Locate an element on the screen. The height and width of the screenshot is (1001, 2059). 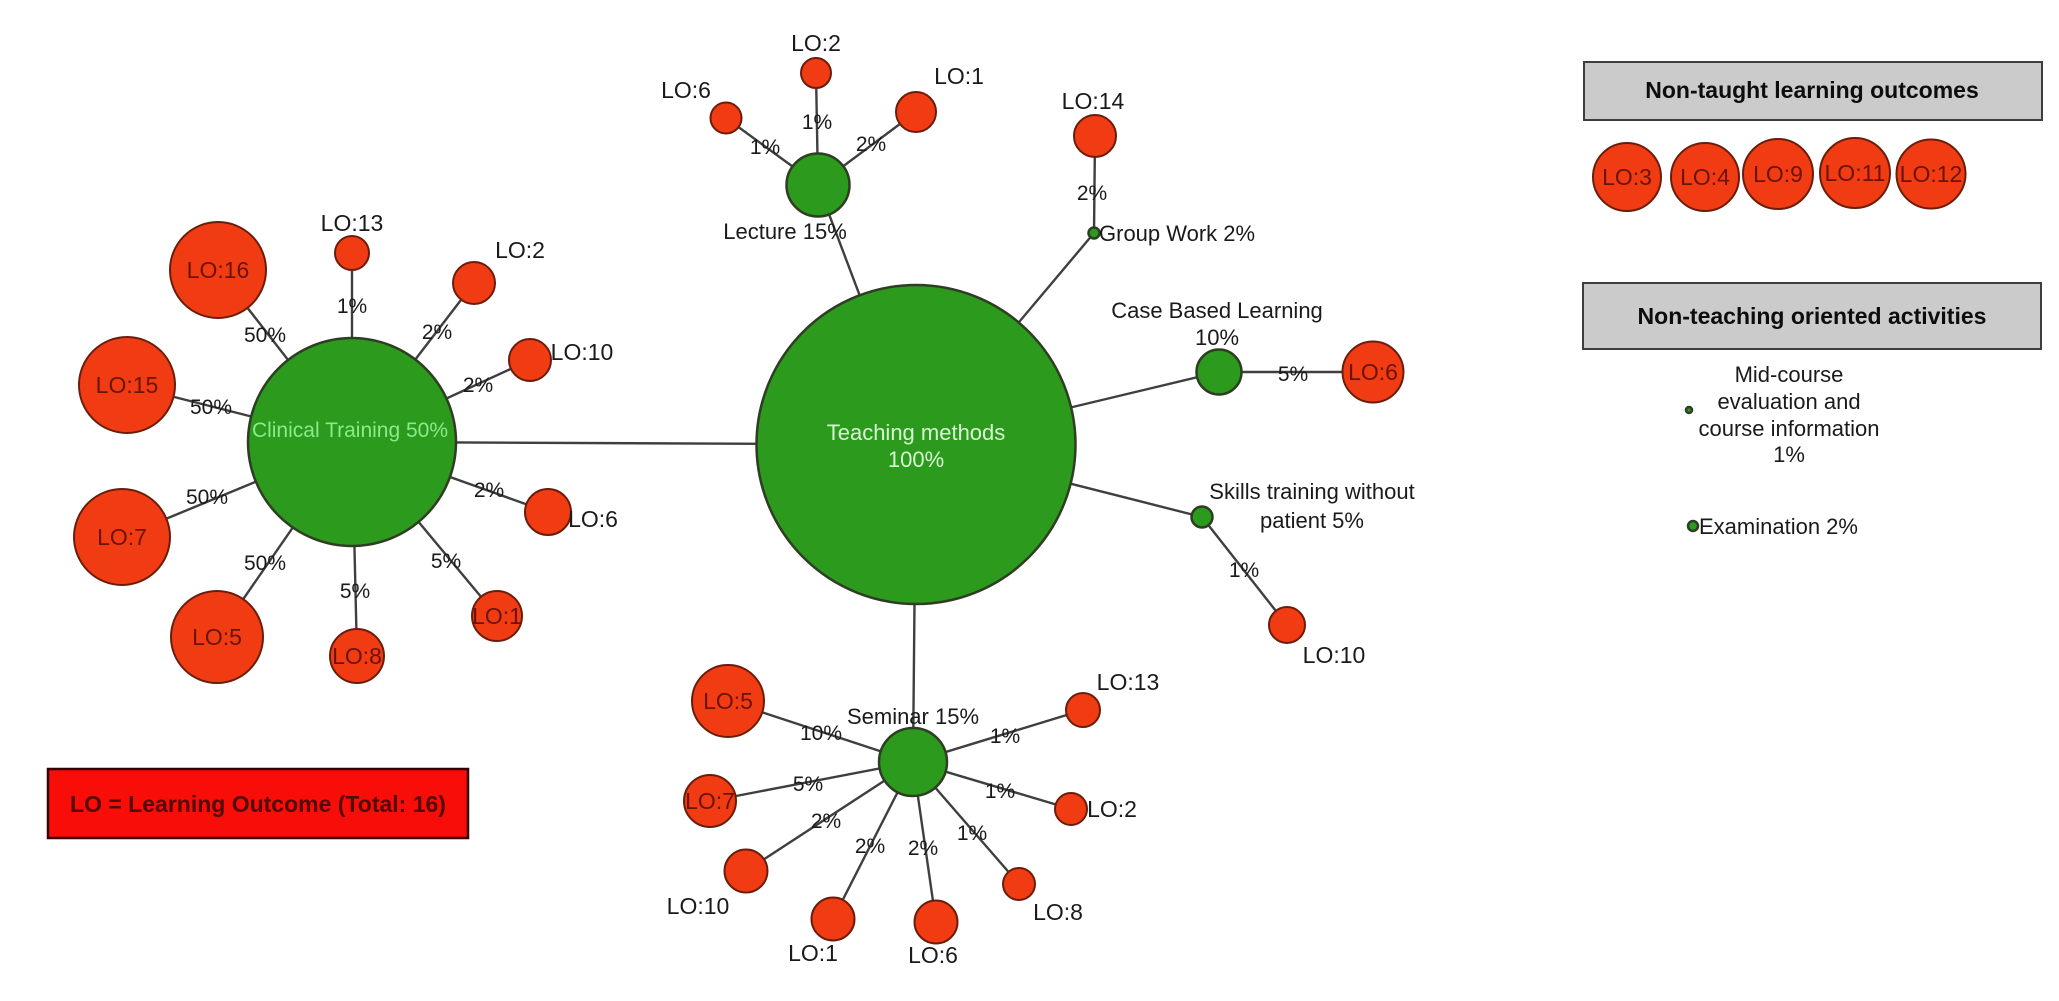
svg-text: Non-taught learning outcomes is located at coordinates (1812, 90).